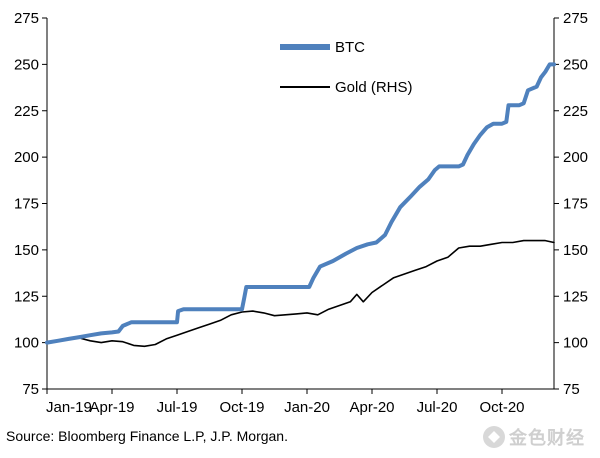 The width and height of the screenshot is (600, 458). What do you see at coordinates (26, 18) in the screenshot?
I see `y-left-tick-label: 275` at bounding box center [26, 18].